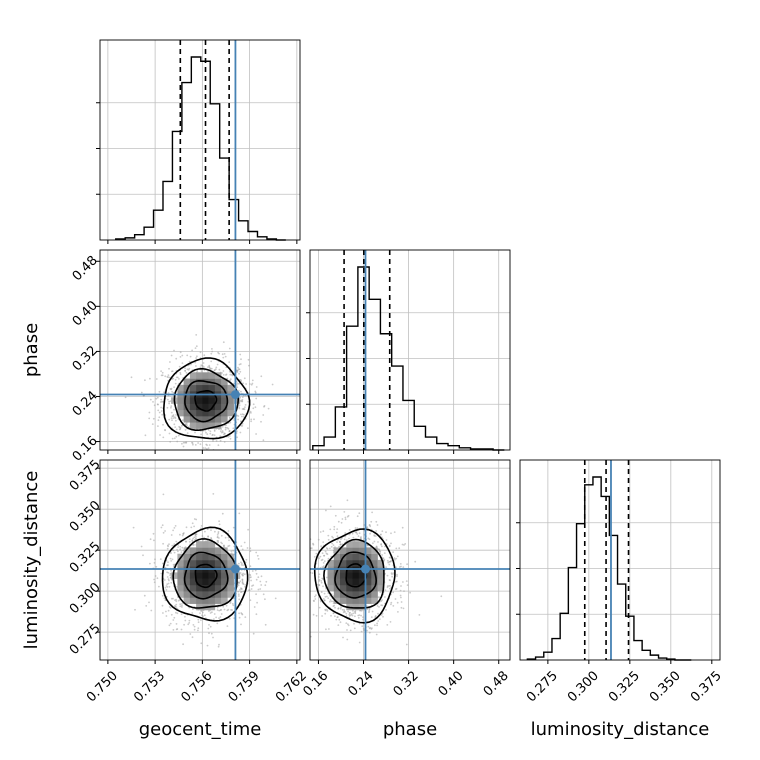 The width and height of the screenshot is (760, 760). What do you see at coordinates (665, 686) in the screenshot?
I see `x-tick-label-luminosity_distance: 0.350` at bounding box center [665, 686].